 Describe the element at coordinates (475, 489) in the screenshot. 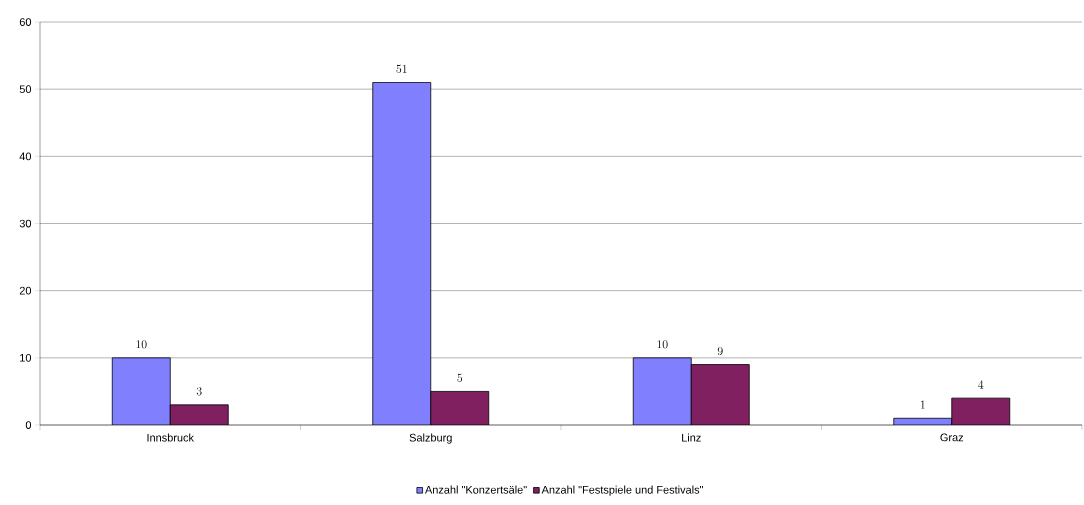

I see `legend-label: Anzahl "Konzertsäle"` at that location.